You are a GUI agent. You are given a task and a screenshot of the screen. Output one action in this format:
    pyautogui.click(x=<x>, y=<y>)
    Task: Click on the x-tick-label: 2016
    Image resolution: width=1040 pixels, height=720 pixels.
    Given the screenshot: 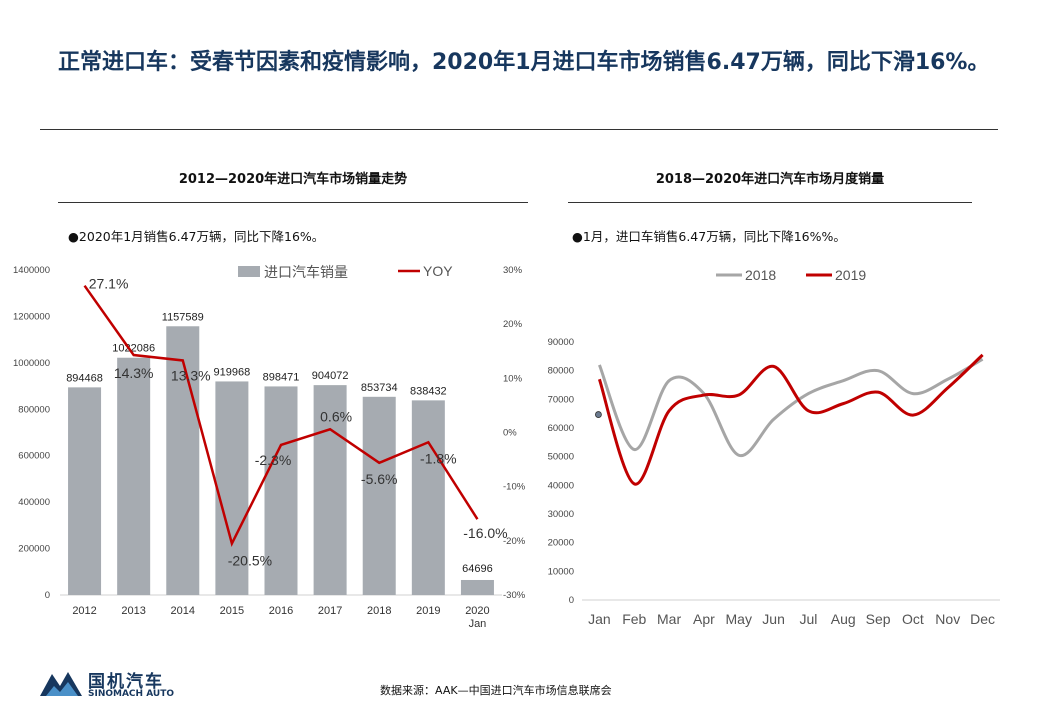 What is the action you would take?
    pyautogui.click(x=281, y=611)
    